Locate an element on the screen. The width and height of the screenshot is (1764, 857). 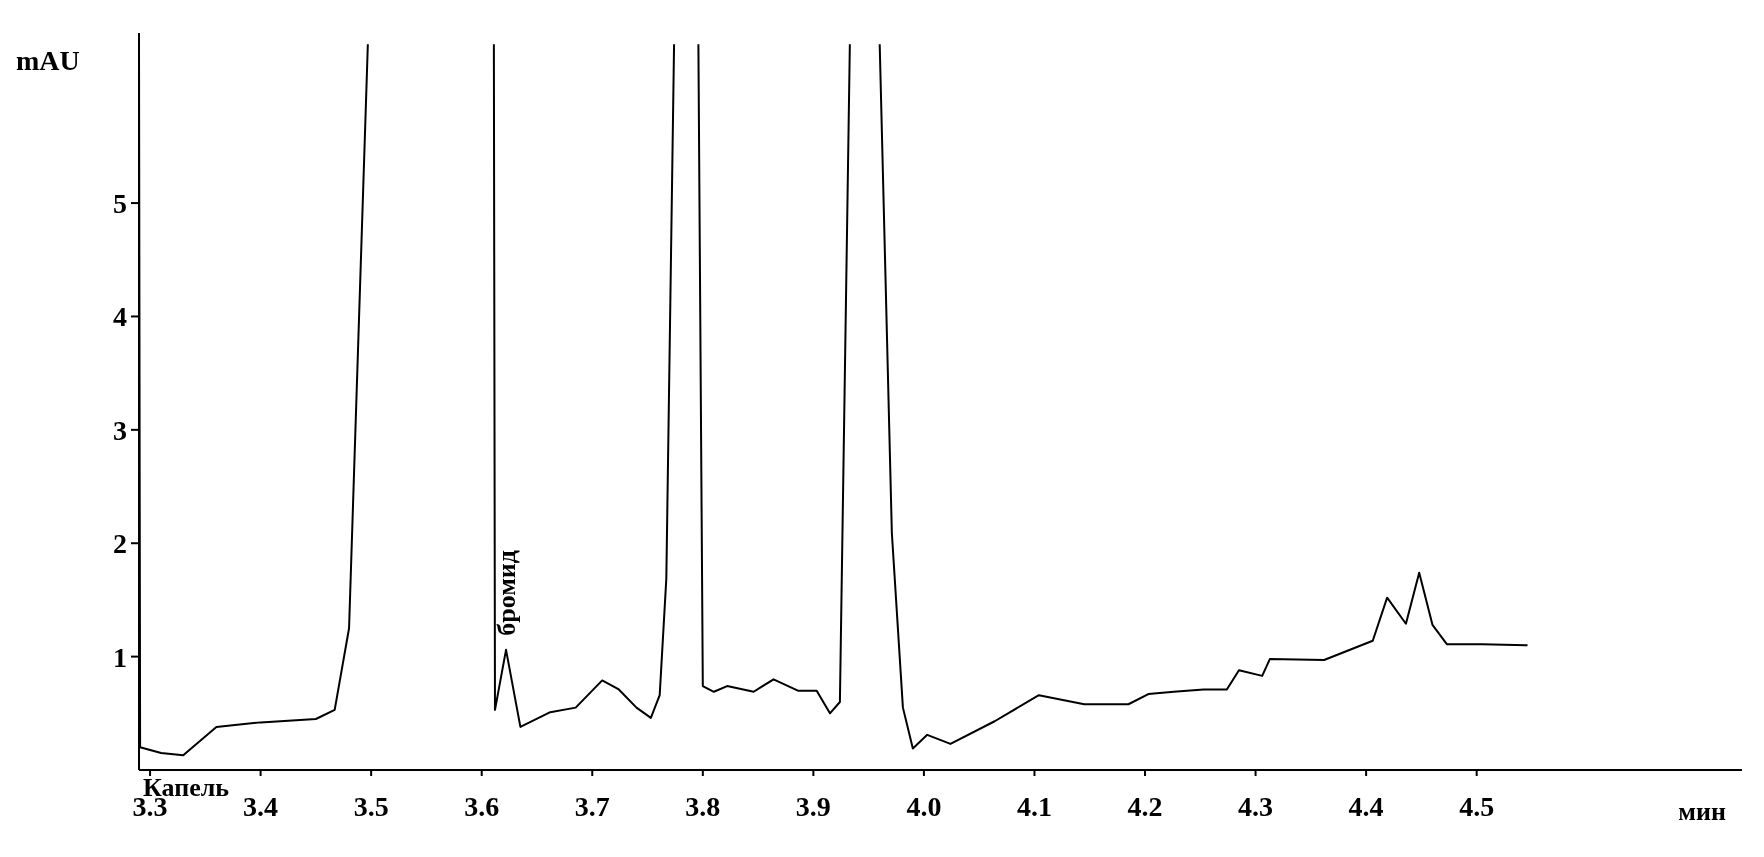
y-tick-label: 1 is located at coordinates (120, 657).